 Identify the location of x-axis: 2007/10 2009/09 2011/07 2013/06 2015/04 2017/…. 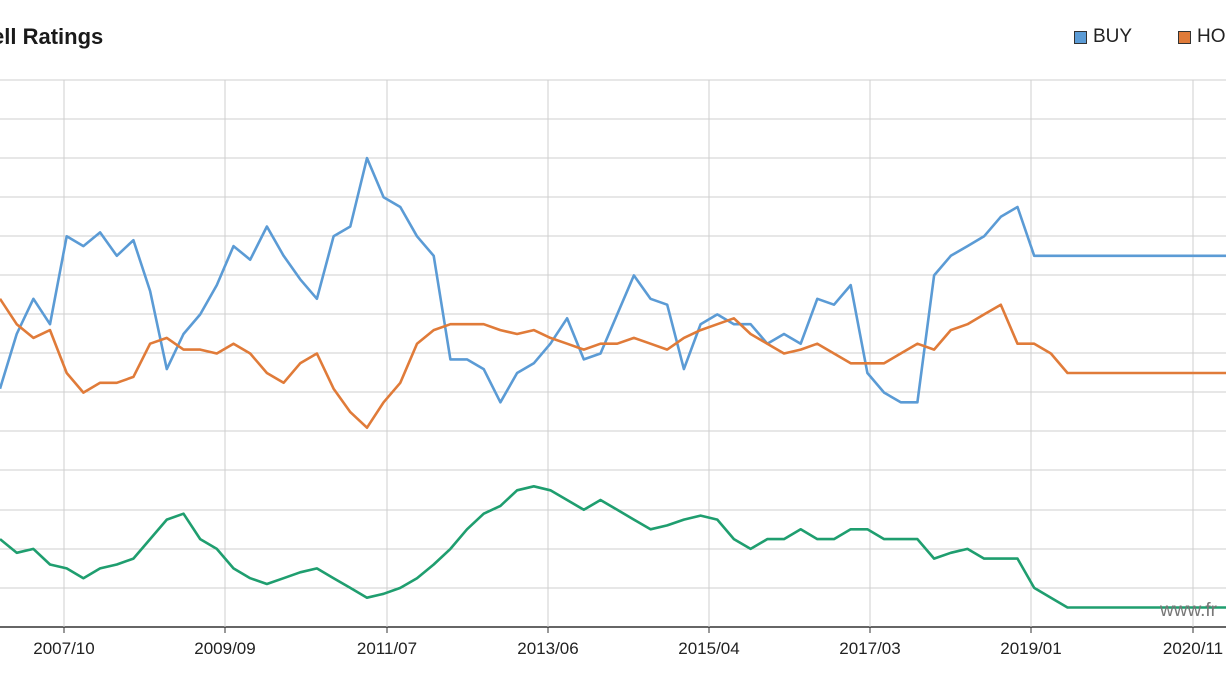
(628, 642).